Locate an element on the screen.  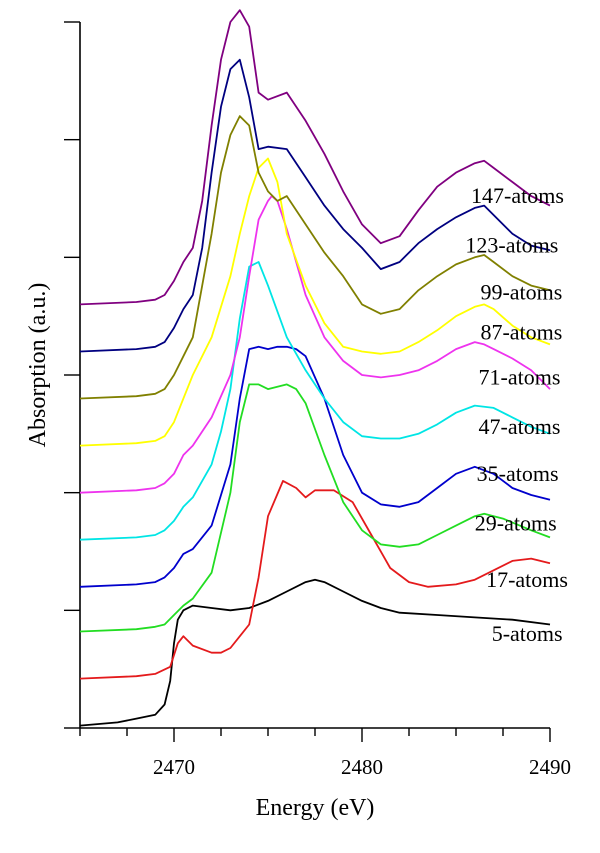
series-label-123-atoms: 123-atoms is located at coordinates (511, 245).